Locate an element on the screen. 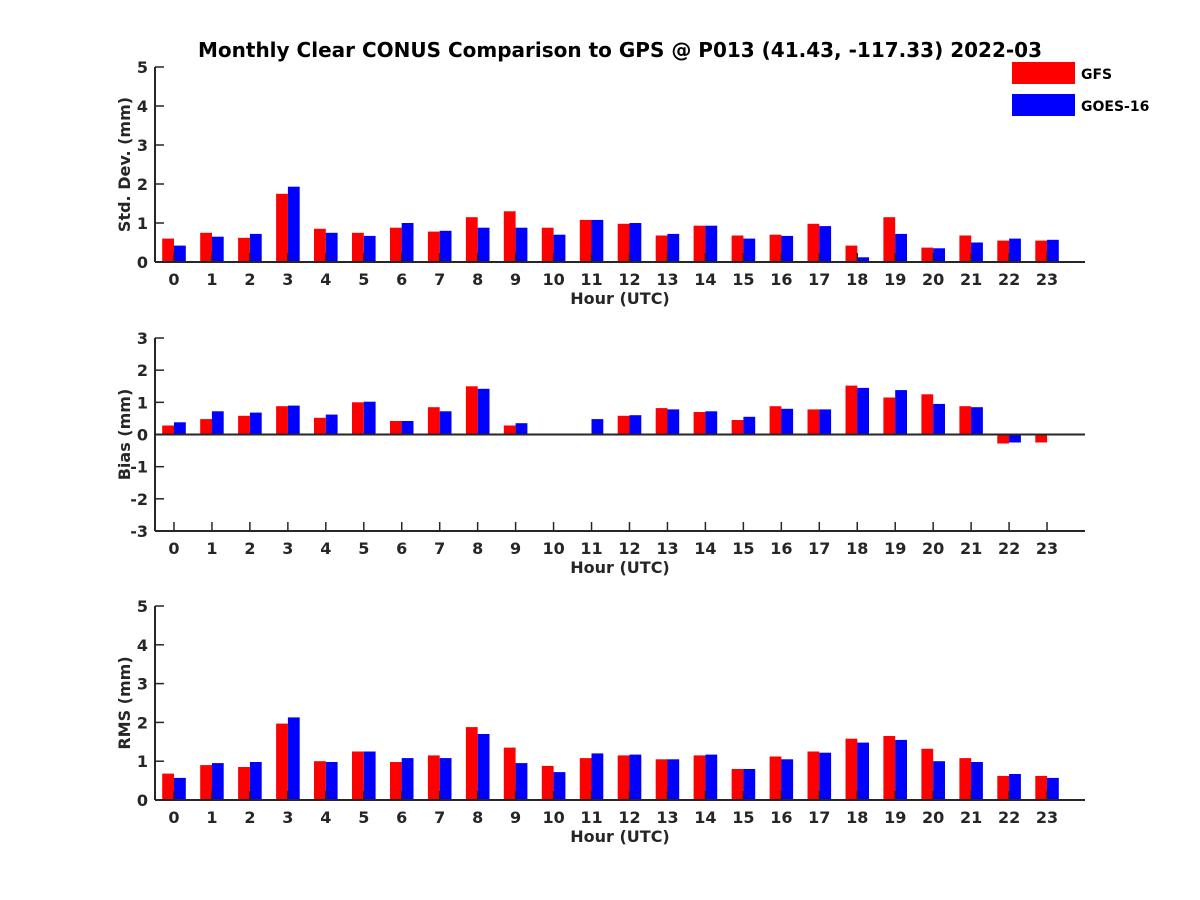  legend-label: GFS is located at coordinates (1096, 75).